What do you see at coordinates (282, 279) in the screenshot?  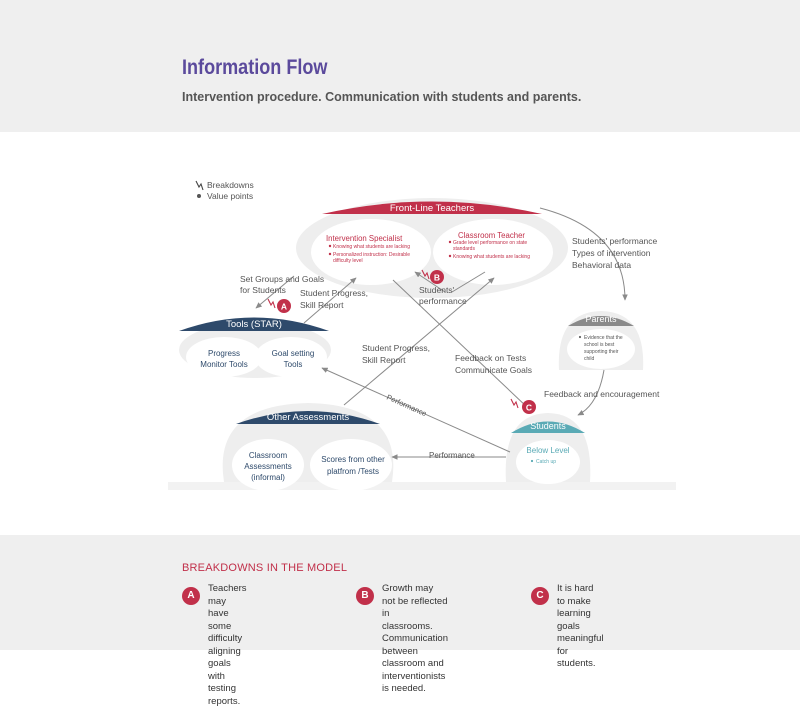 I see `flow-label-set-goals-1: Set Groups and Goals` at bounding box center [282, 279].